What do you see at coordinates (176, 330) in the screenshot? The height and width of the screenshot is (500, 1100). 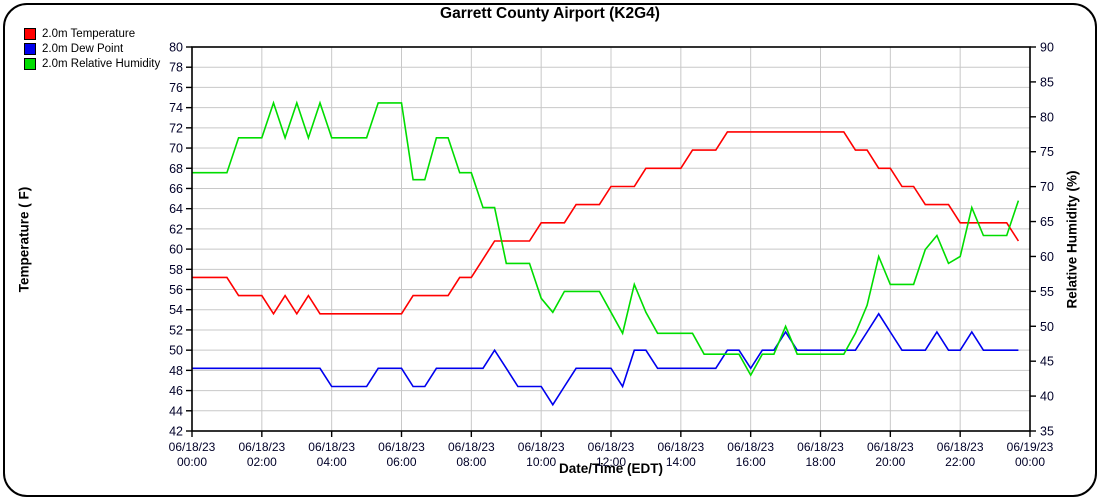 I see `y-left-tick-label: 52` at bounding box center [176, 330].